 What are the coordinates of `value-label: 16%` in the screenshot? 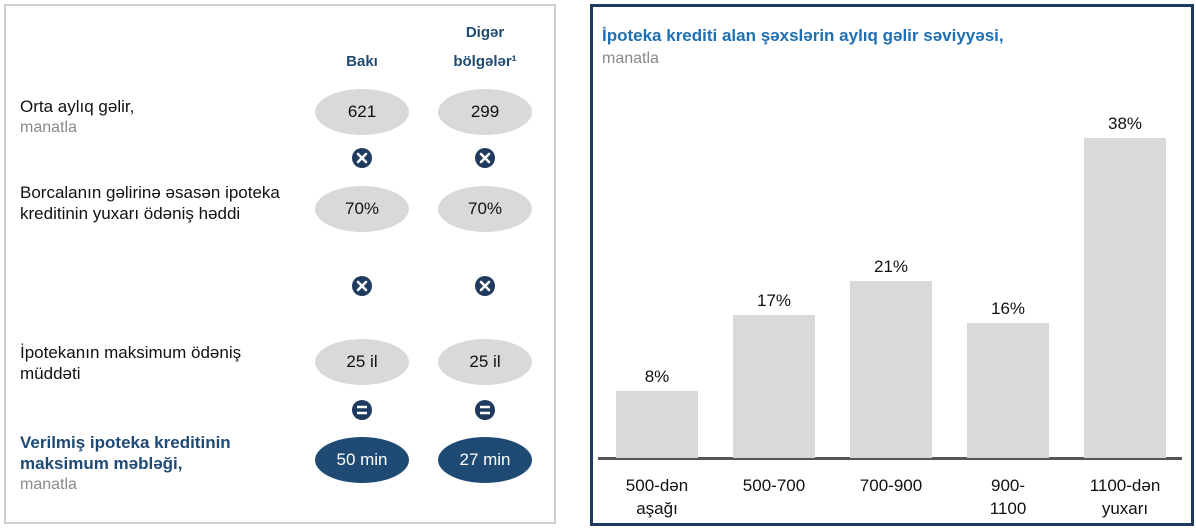 It's located at (1008, 309).